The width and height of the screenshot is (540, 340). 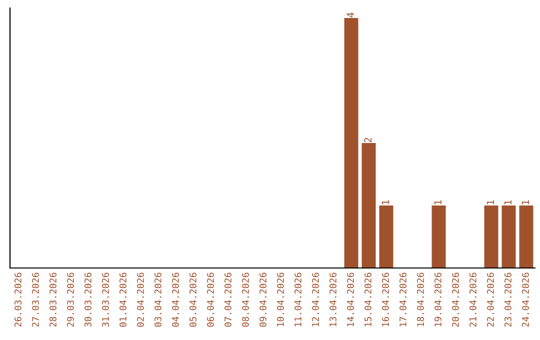 I want to click on x-tick-label: 02.04.2026, so click(x=140, y=299).